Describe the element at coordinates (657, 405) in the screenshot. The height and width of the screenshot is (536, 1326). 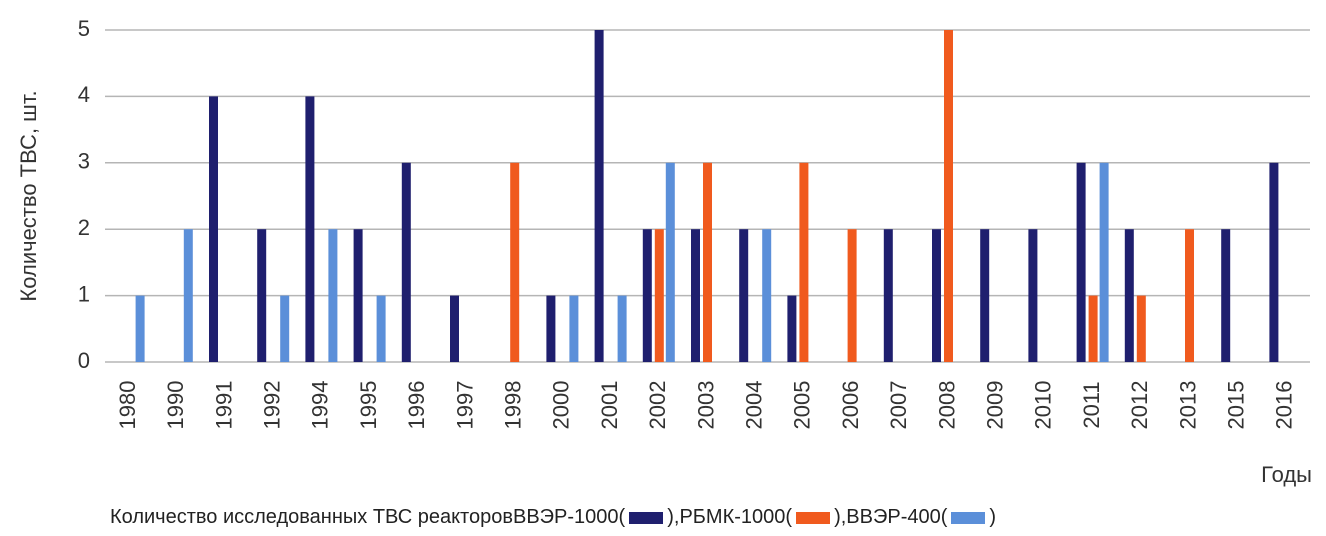
I see `x-tick-label: 2002` at that location.